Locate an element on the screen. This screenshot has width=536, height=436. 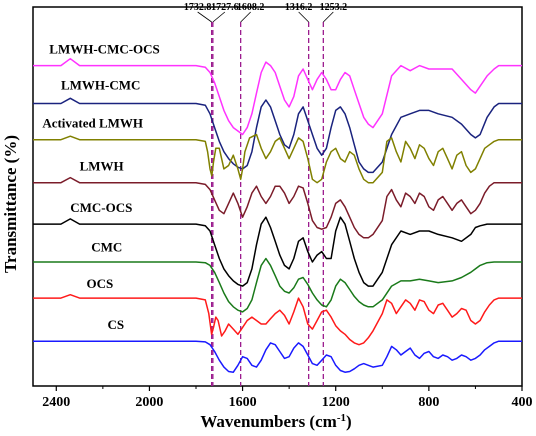
x-tick-label: 1600 is located at coordinates (243, 402).